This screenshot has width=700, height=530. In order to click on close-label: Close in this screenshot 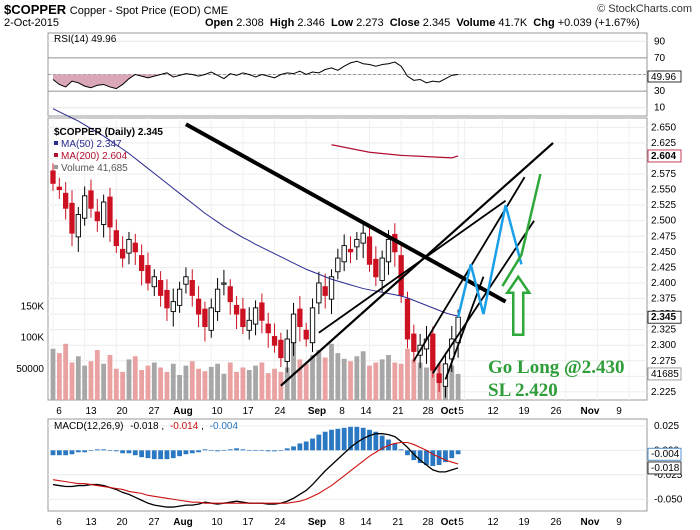, I will do `click(404, 23)`.